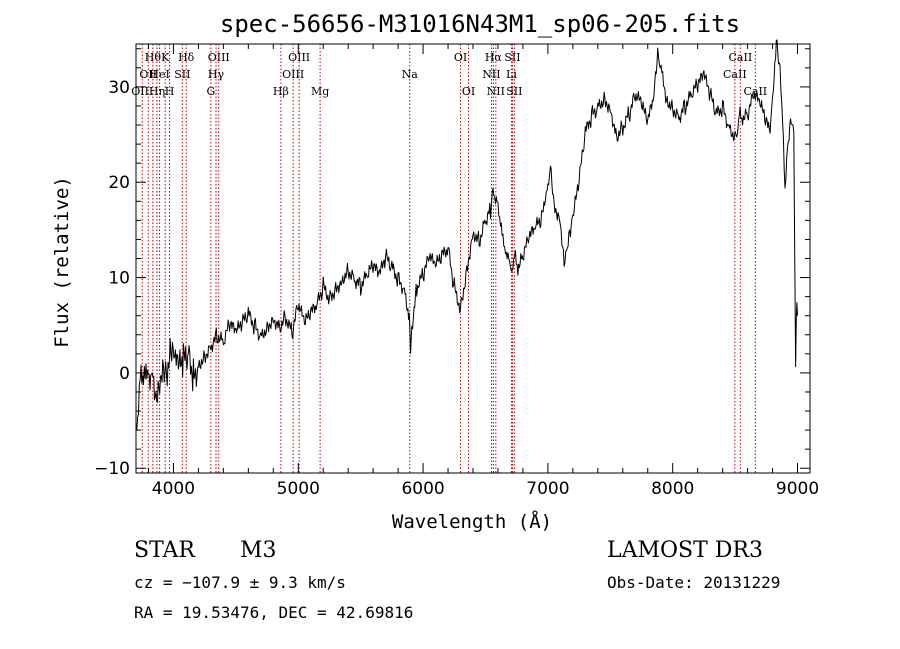 This screenshot has width=900, height=649. I want to click on survey-name: LAMOST DR3, so click(685, 550).